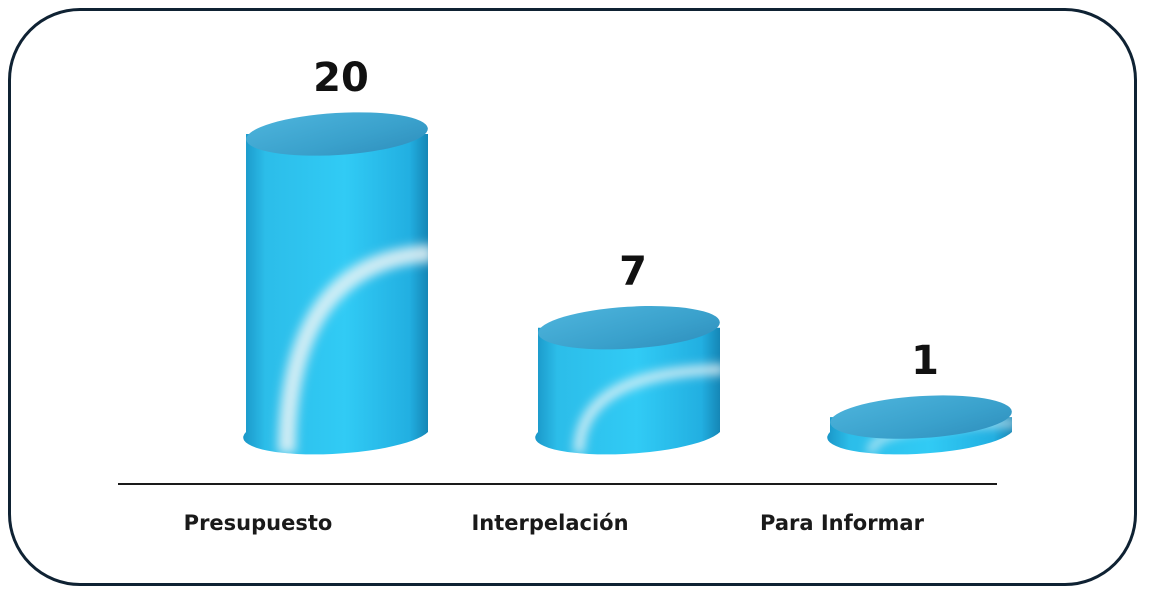  I want to click on category-label-para-informar: Para Informar, so click(842, 523).